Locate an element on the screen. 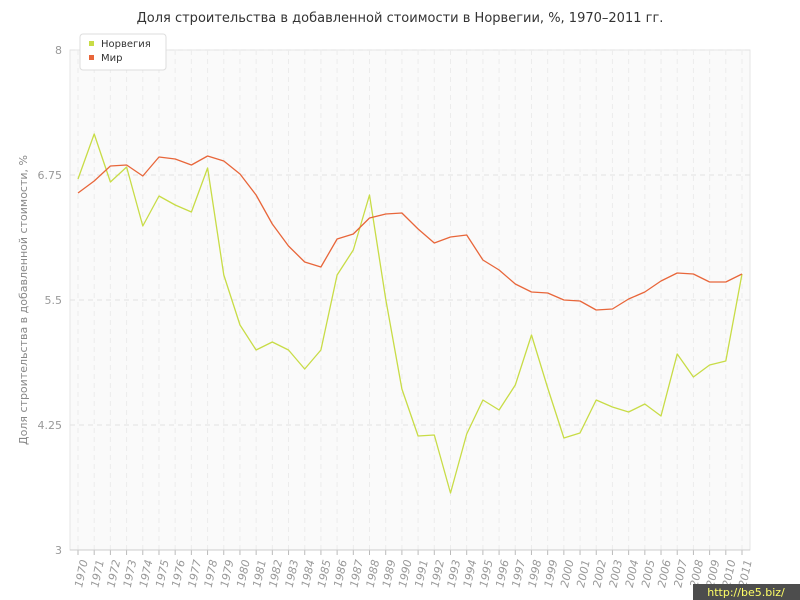 The height and width of the screenshot is (600, 800). x-tick-label: 1985 is located at coordinates (324, 574).